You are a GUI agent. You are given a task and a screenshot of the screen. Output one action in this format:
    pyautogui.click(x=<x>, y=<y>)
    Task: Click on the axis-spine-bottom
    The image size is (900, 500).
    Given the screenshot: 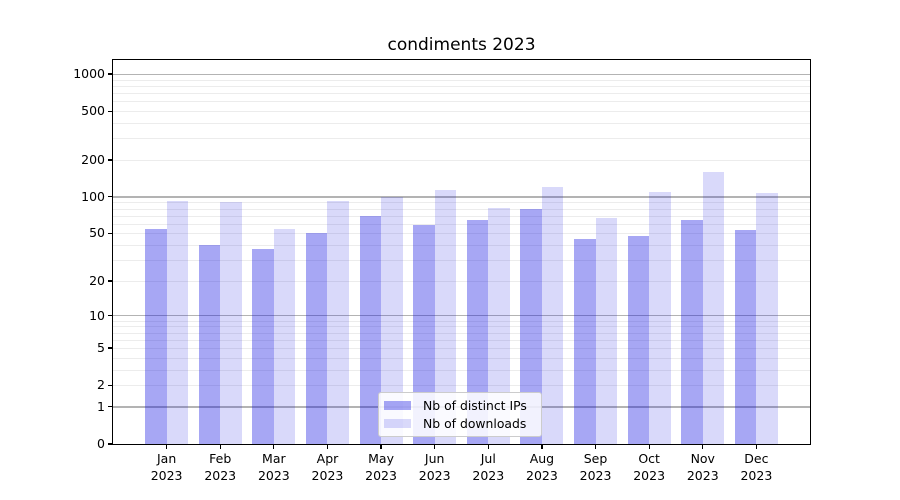 What is the action you would take?
    pyautogui.click(x=461, y=445)
    